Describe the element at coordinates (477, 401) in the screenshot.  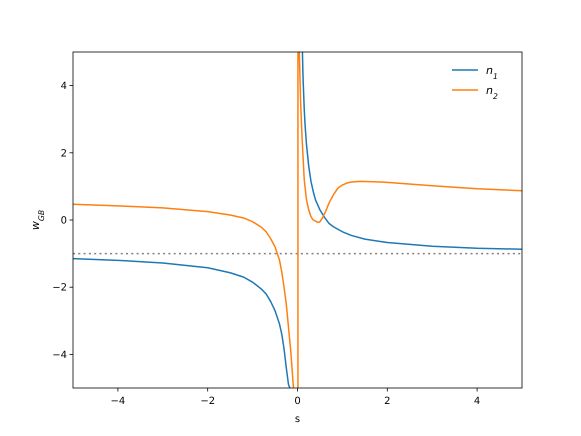
I see `x-tick-label: 4` at that location.